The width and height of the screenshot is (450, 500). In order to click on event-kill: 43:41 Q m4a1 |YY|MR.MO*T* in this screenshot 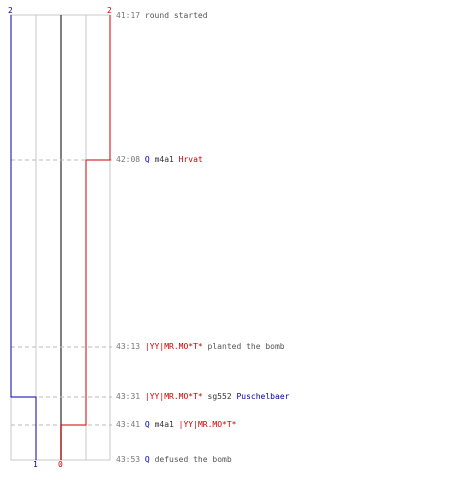, I will do `click(176, 425)`.